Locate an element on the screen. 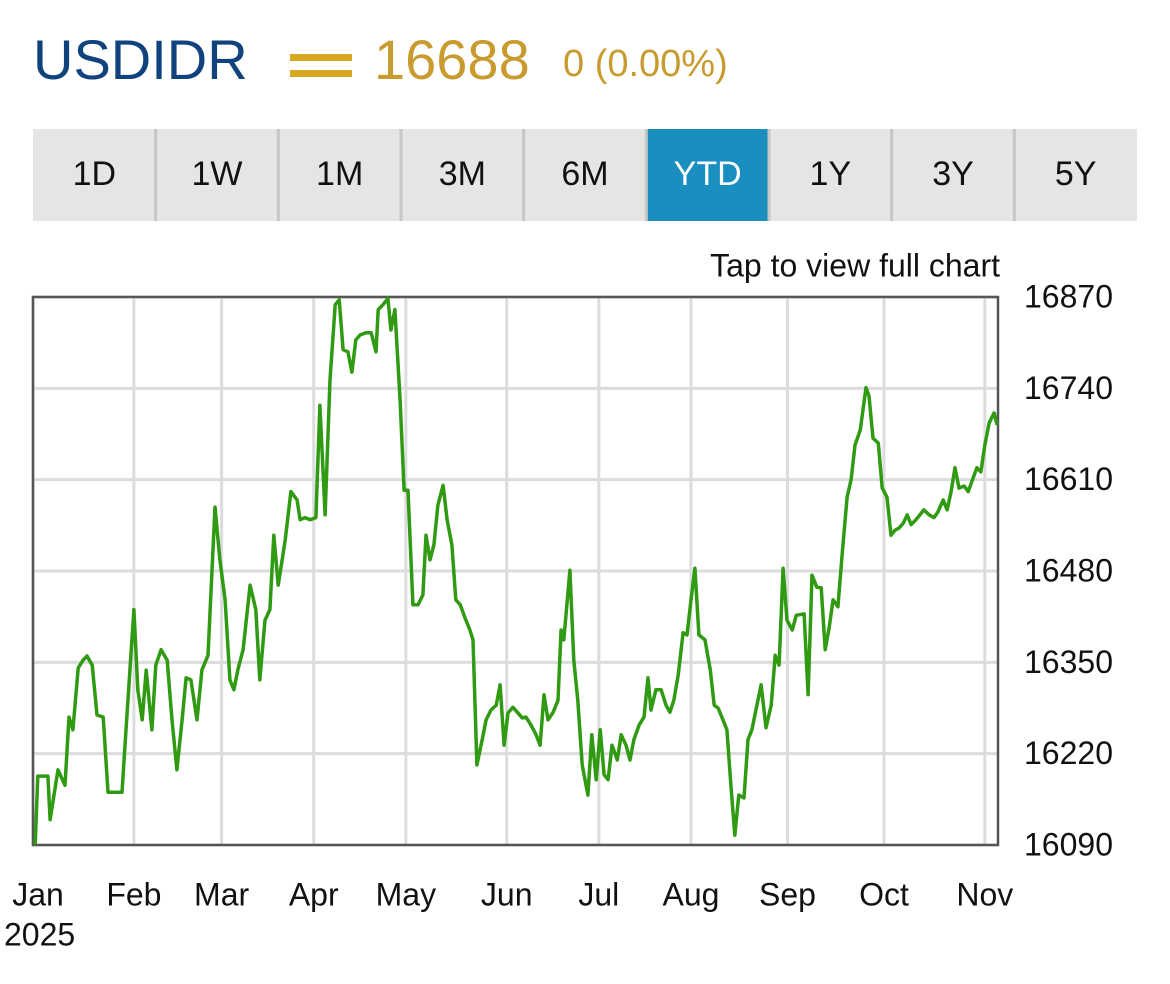 This screenshot has width=1170, height=984. symbol: USDIDR is located at coordinates (140, 59).